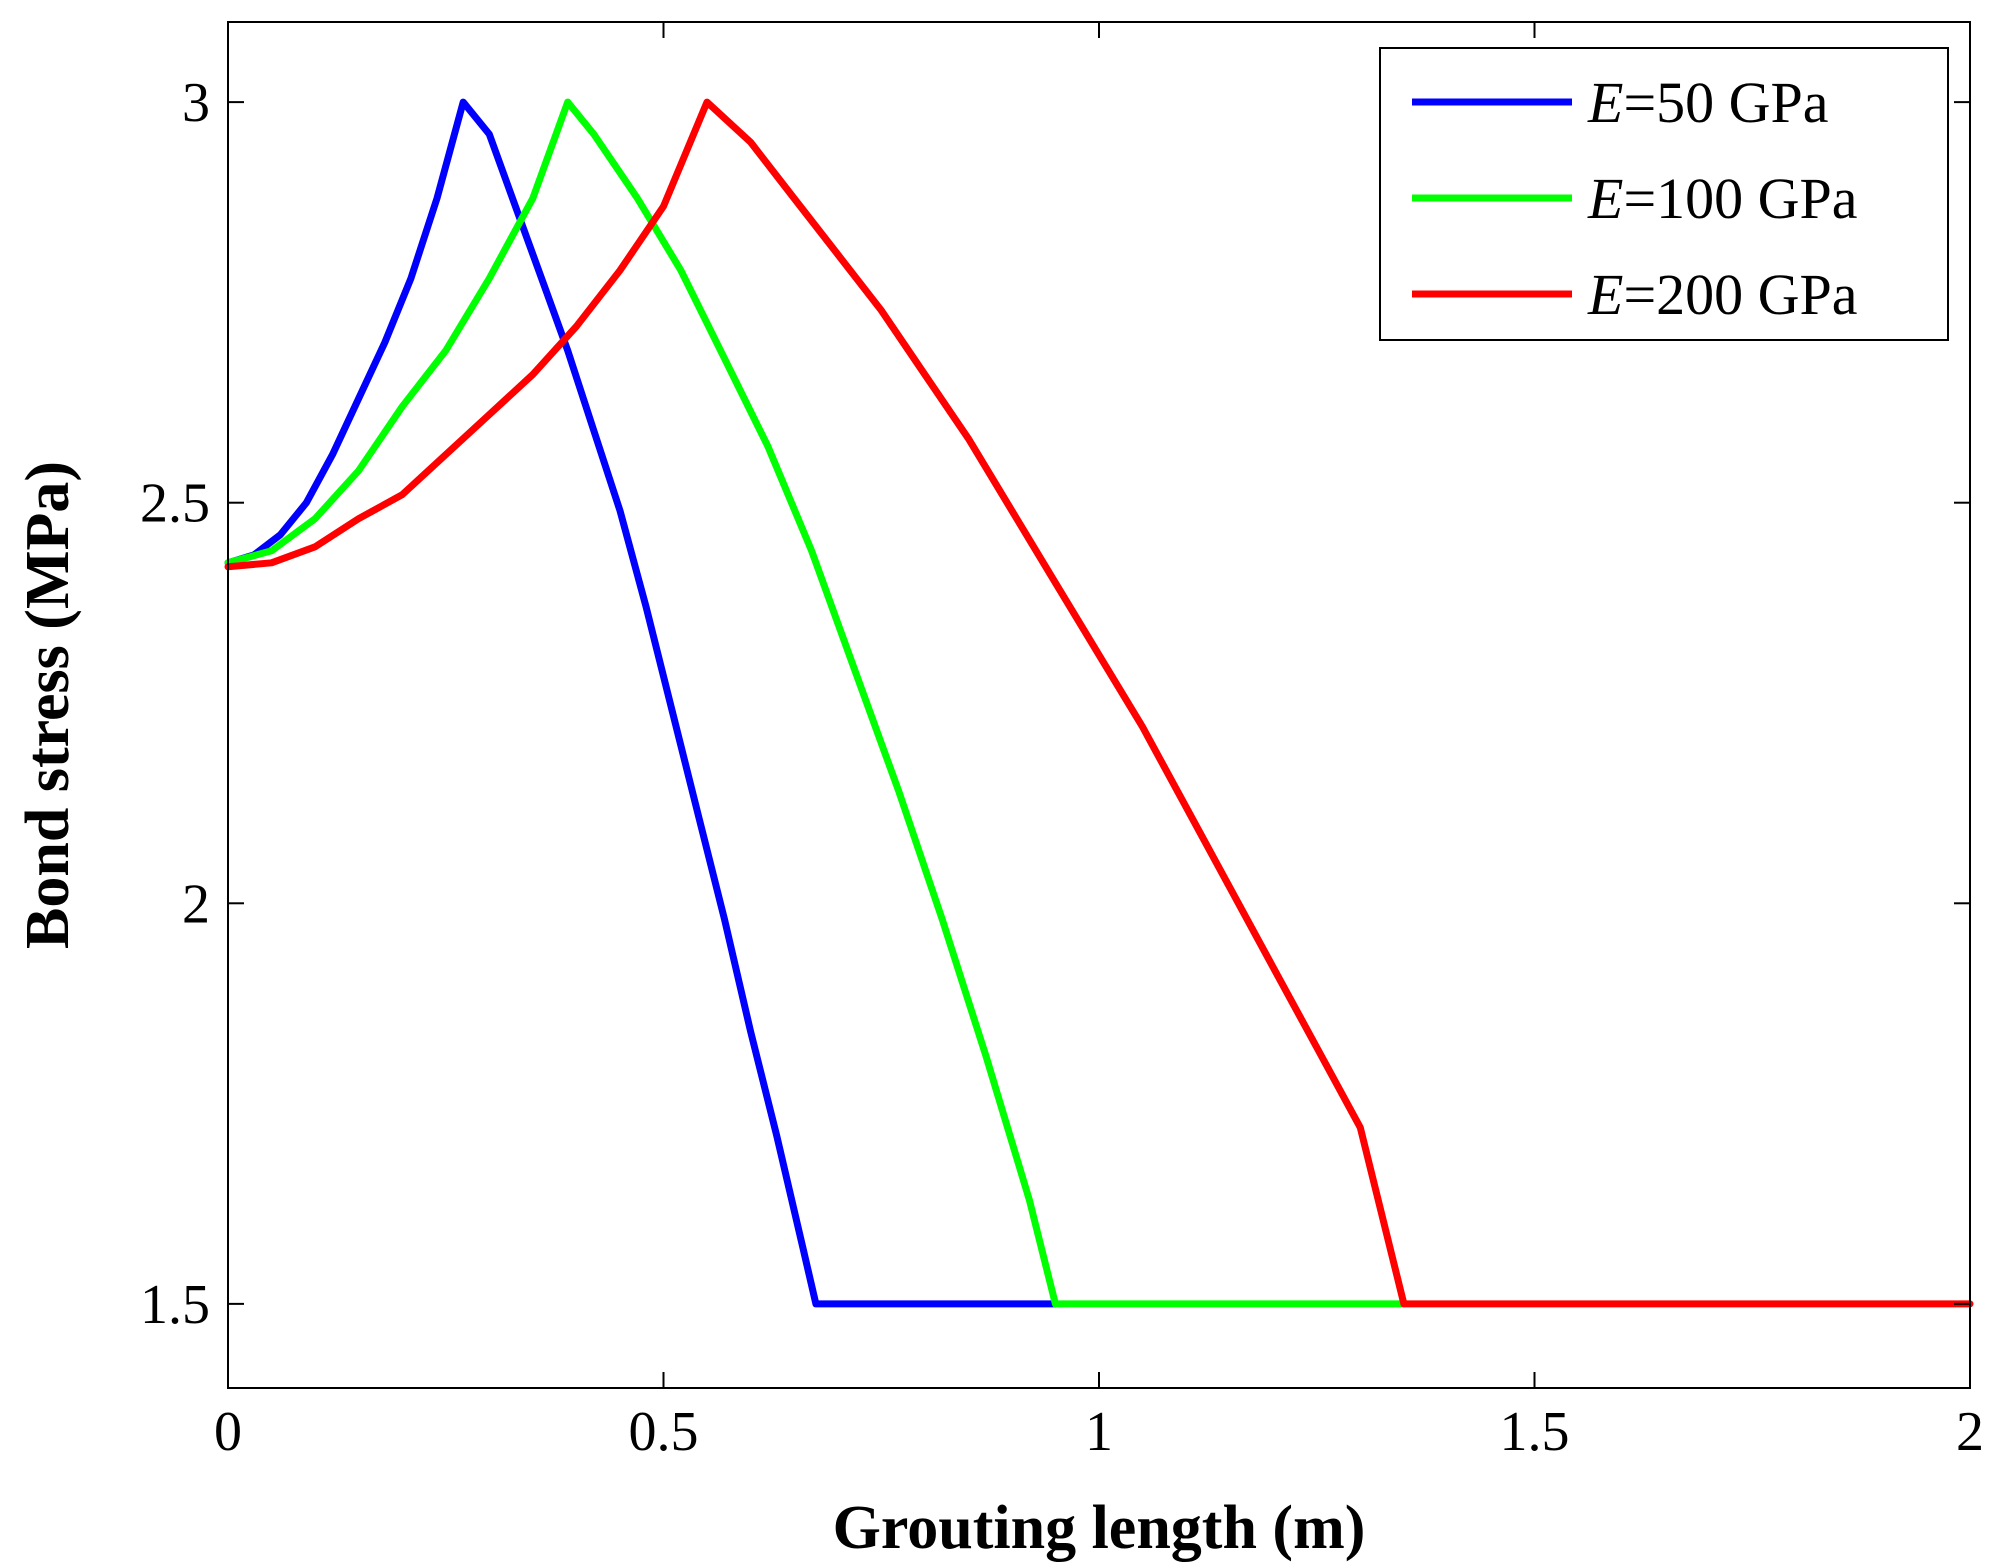  I want to click on x-tick-label: 0.5, so click(664, 1432).